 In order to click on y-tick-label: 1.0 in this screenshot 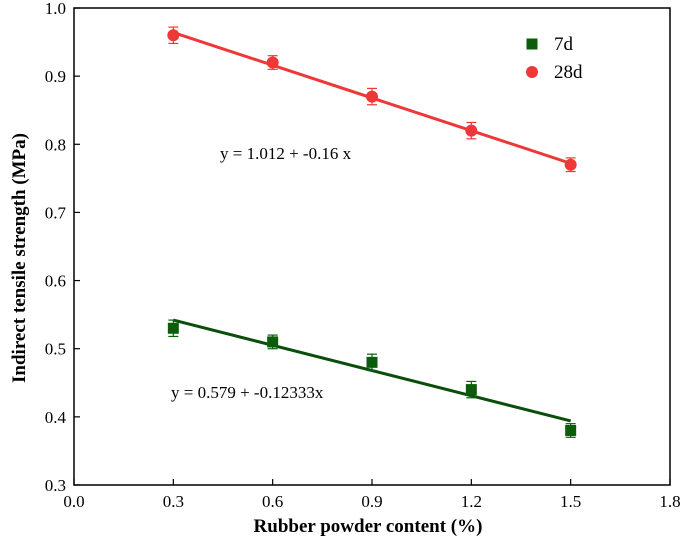, I will do `click(55, 9)`.